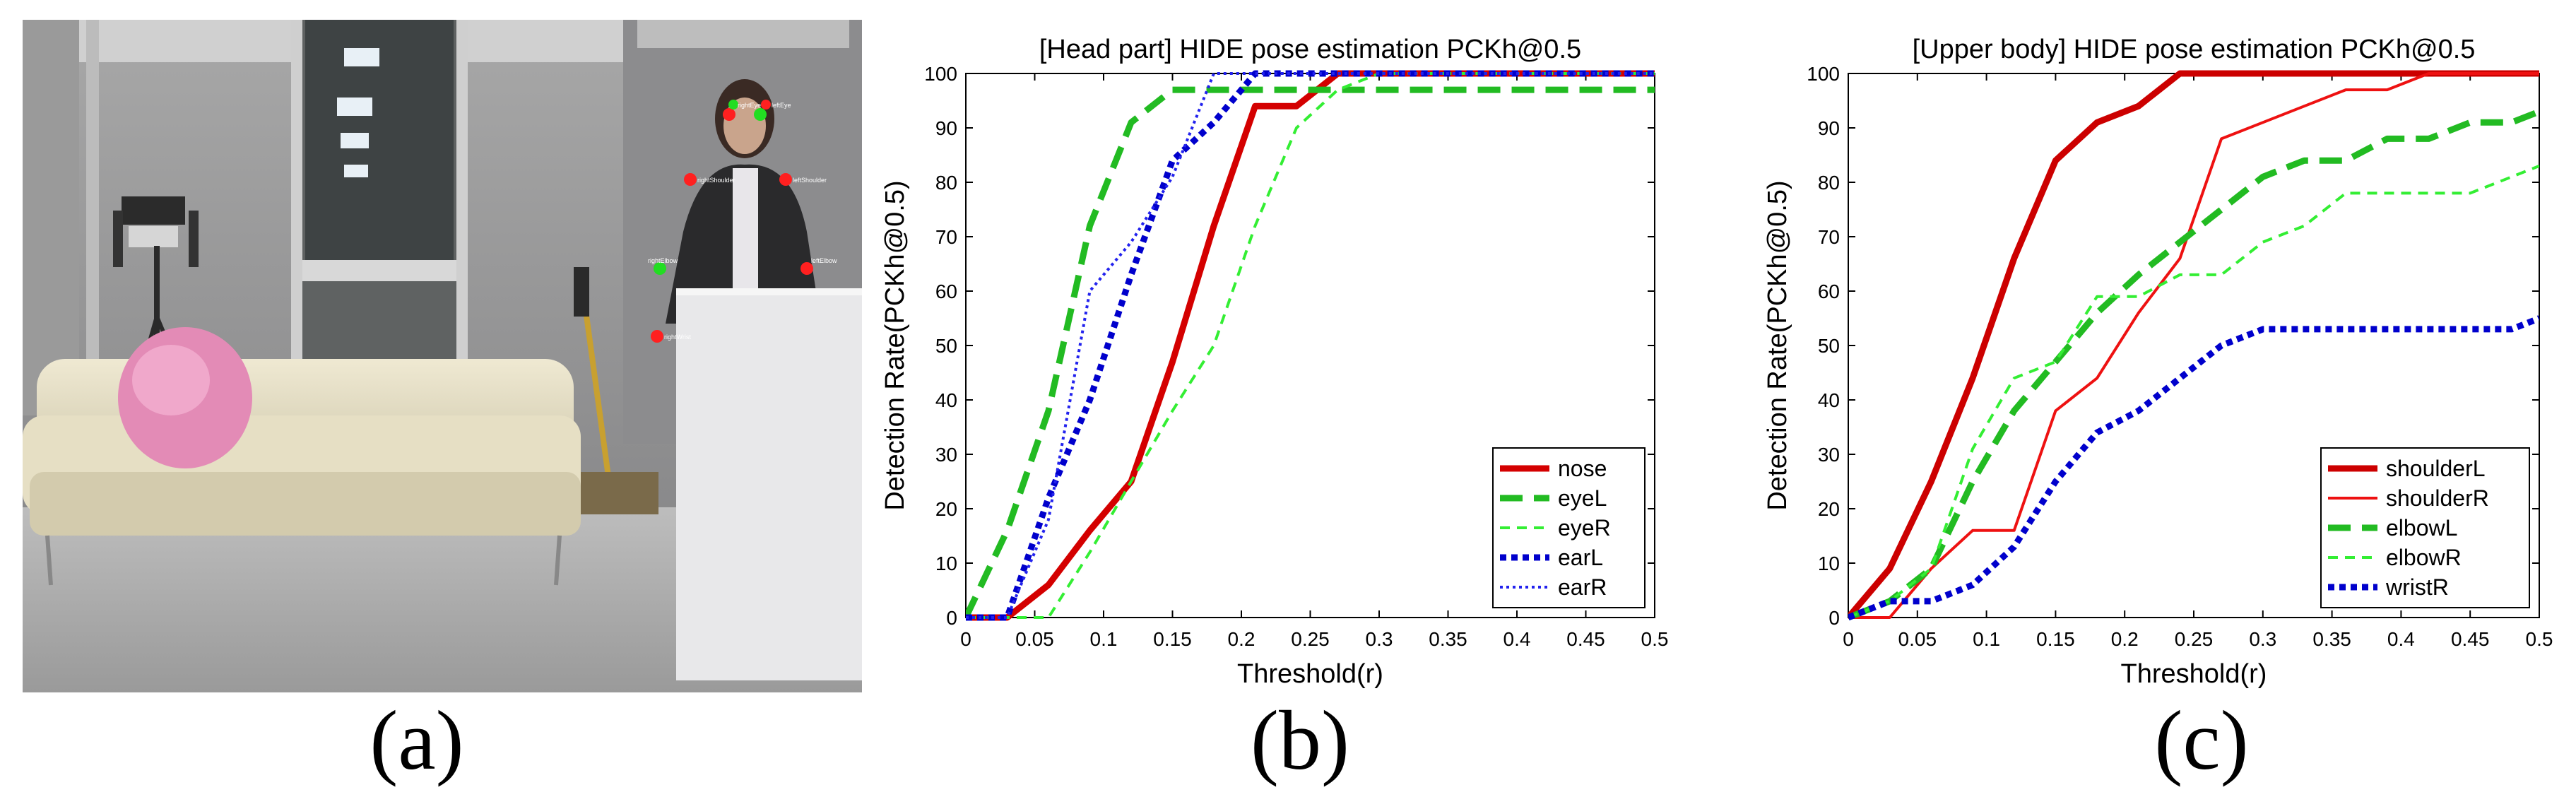 The width and height of the screenshot is (2576, 809). Describe the element at coordinates (1582, 587) in the screenshot. I see `legend-label-earR: earR` at that location.